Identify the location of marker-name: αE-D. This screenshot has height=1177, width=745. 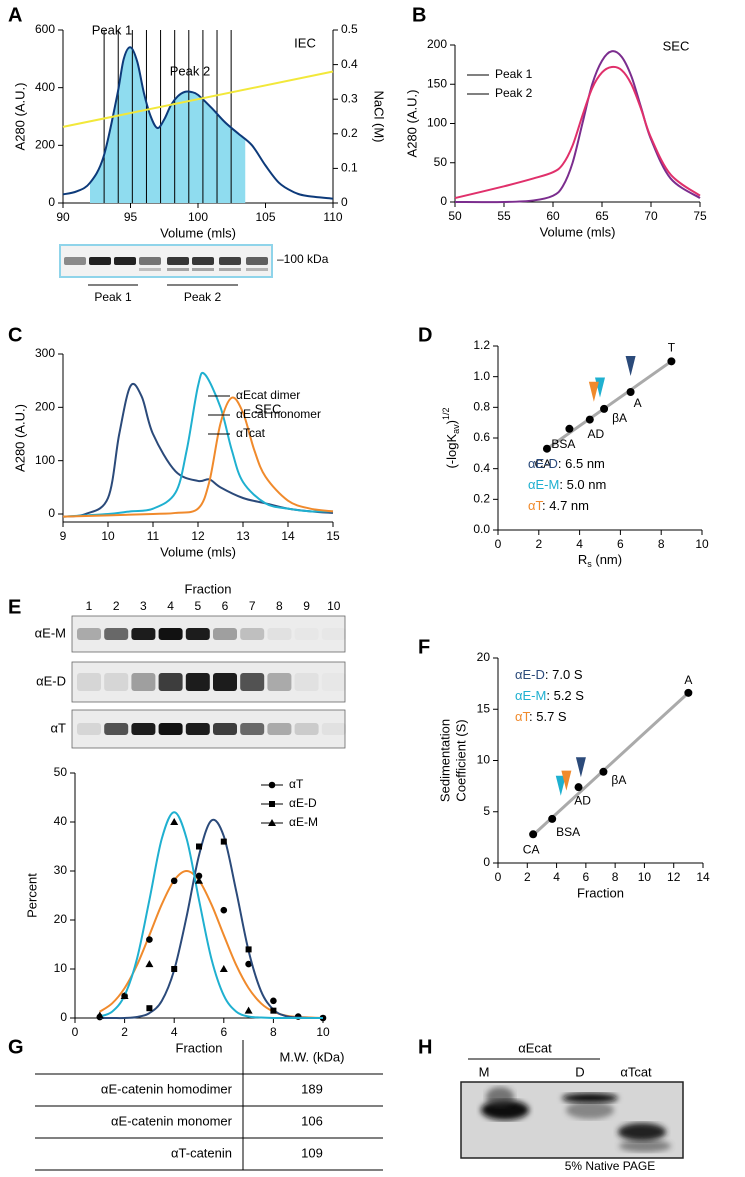
(543, 463).